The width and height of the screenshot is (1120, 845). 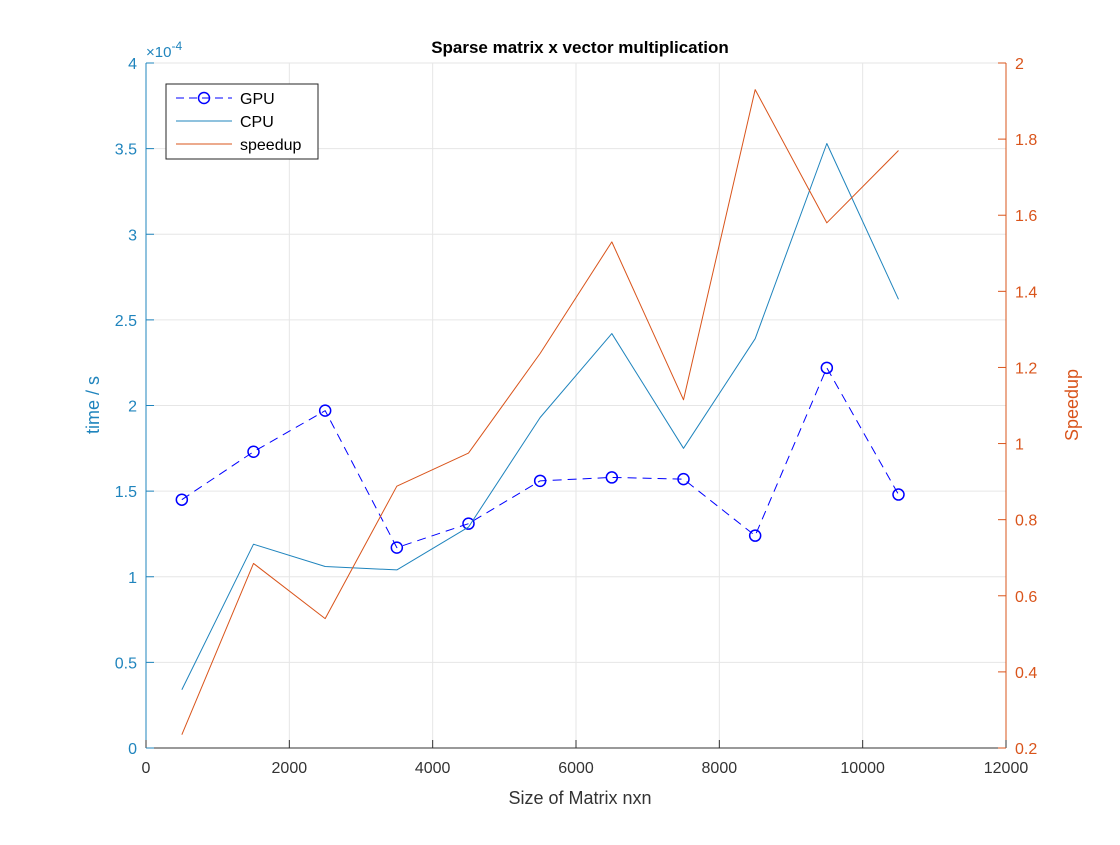 What do you see at coordinates (1026, 521) in the screenshot?
I see `y-right-tick-label: 0.8` at bounding box center [1026, 521].